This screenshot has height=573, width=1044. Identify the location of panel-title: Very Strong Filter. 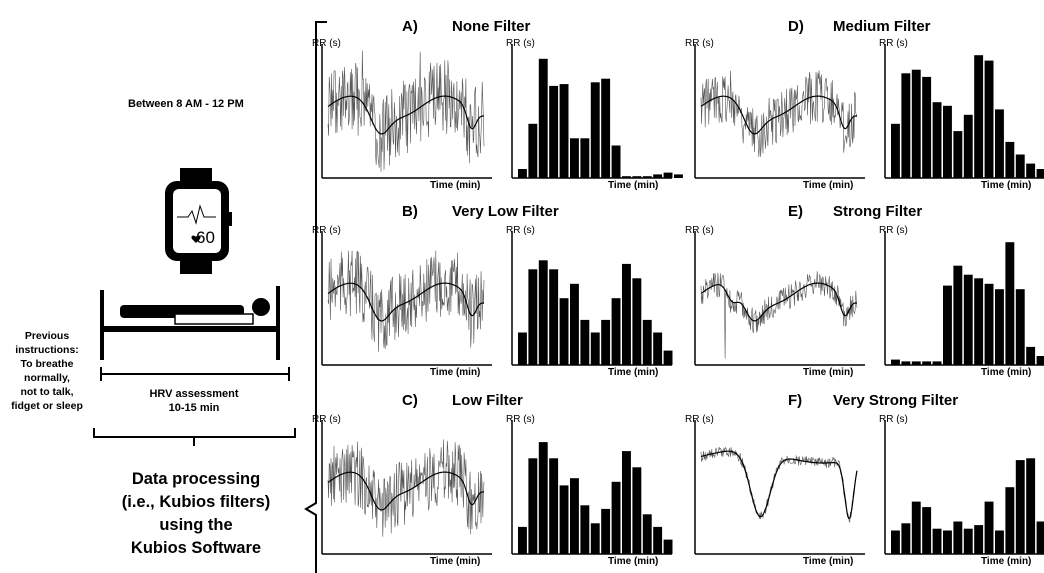
(896, 400).